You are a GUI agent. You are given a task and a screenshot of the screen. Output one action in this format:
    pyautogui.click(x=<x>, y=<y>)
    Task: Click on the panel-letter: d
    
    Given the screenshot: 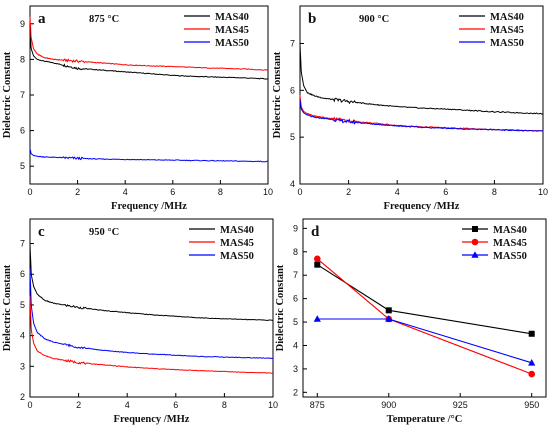 What is the action you would take?
    pyautogui.click(x=315, y=232)
    